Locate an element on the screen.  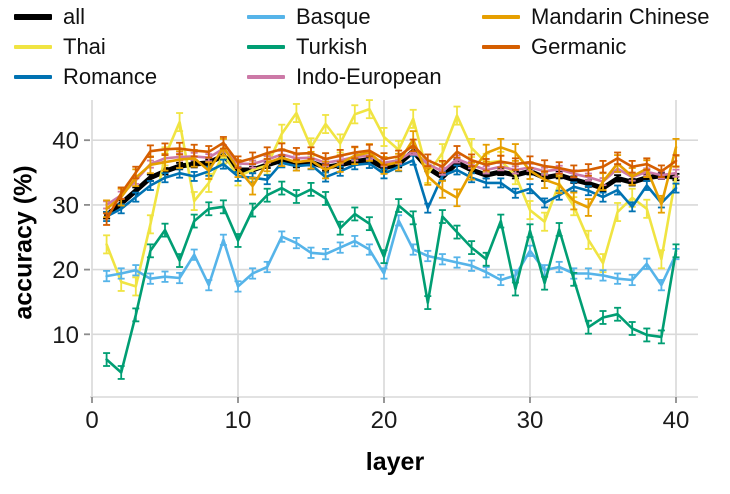
legend-item-indo-european: Indo-European is located at coordinates (344, 77).